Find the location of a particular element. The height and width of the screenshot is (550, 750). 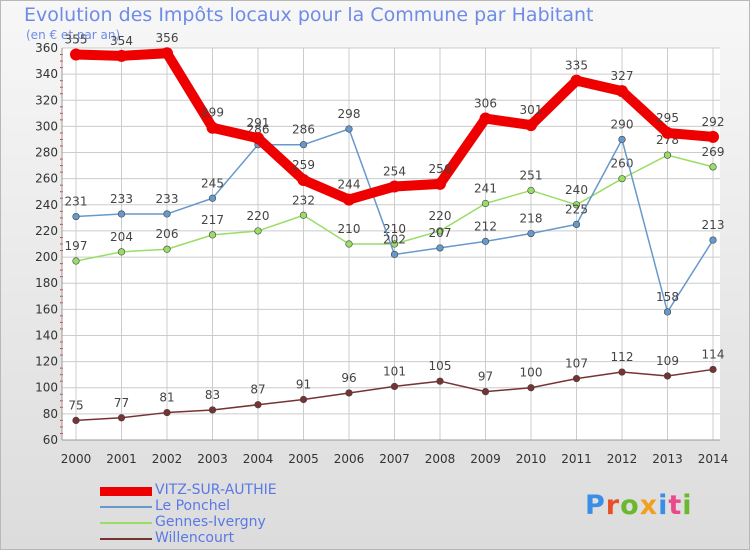

data-label: 225 is located at coordinates (576, 209).